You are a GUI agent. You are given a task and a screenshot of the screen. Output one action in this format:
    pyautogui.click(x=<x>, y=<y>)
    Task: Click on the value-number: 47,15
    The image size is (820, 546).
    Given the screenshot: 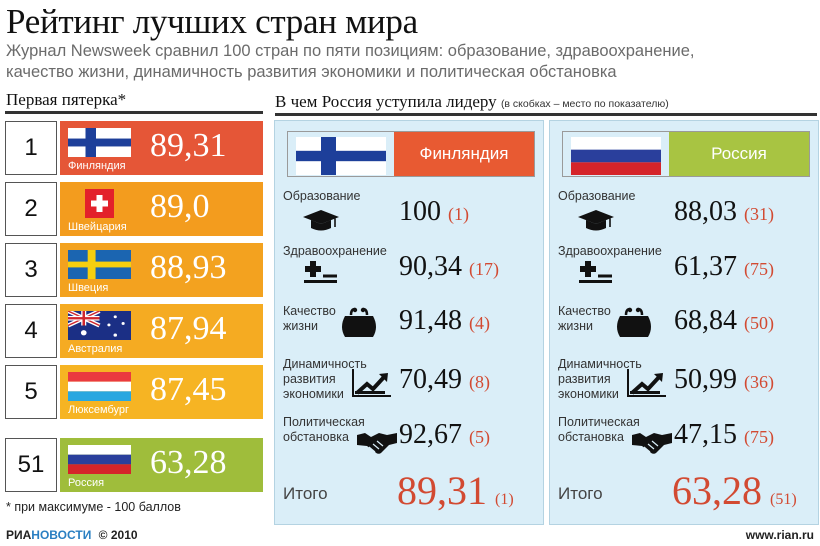 What is the action you would take?
    pyautogui.click(x=705, y=434)
    